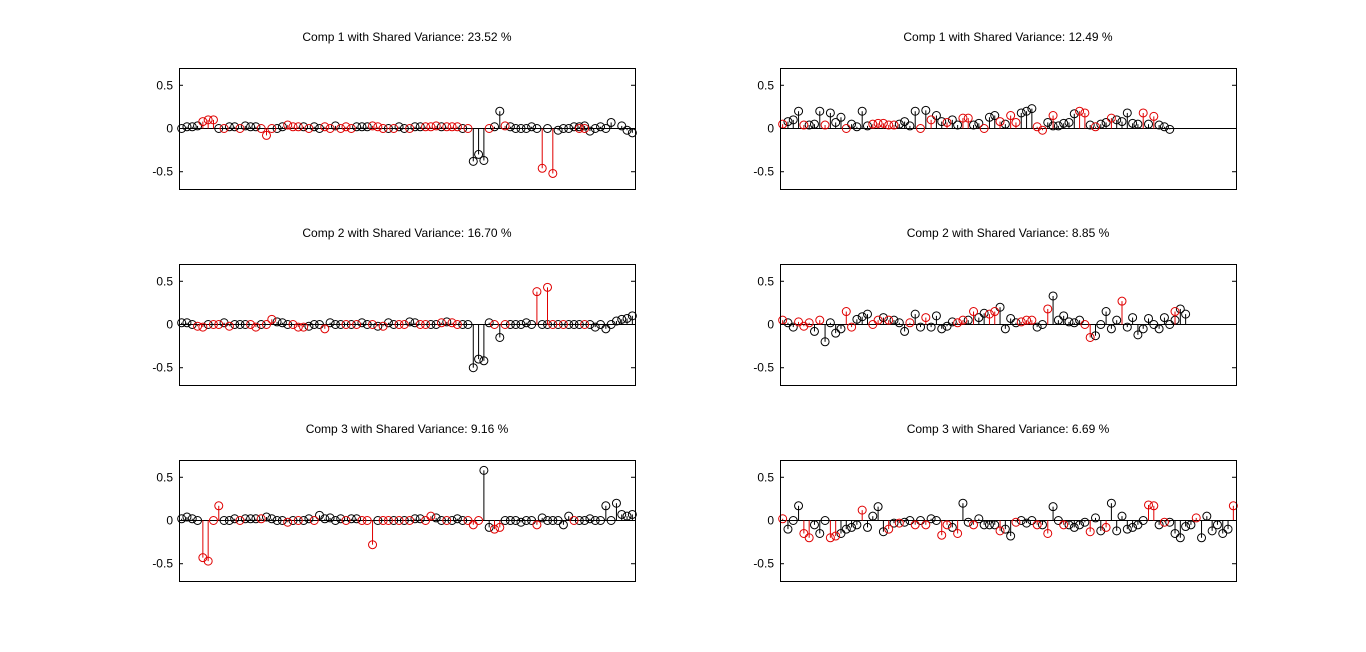  I want to click on subplot-title: Comp 3 with Shared Variance: 6.69 %, so click(1008, 429).